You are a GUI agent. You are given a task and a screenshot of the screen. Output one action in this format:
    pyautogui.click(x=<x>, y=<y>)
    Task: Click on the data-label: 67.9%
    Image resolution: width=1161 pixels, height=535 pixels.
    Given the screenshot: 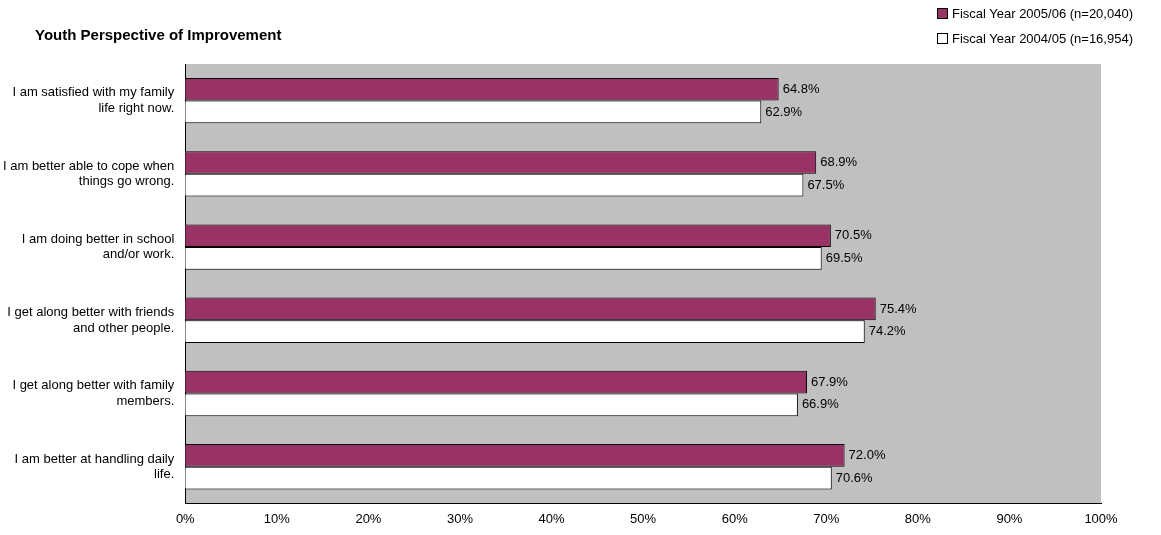 What is the action you would take?
    pyautogui.click(x=830, y=381)
    